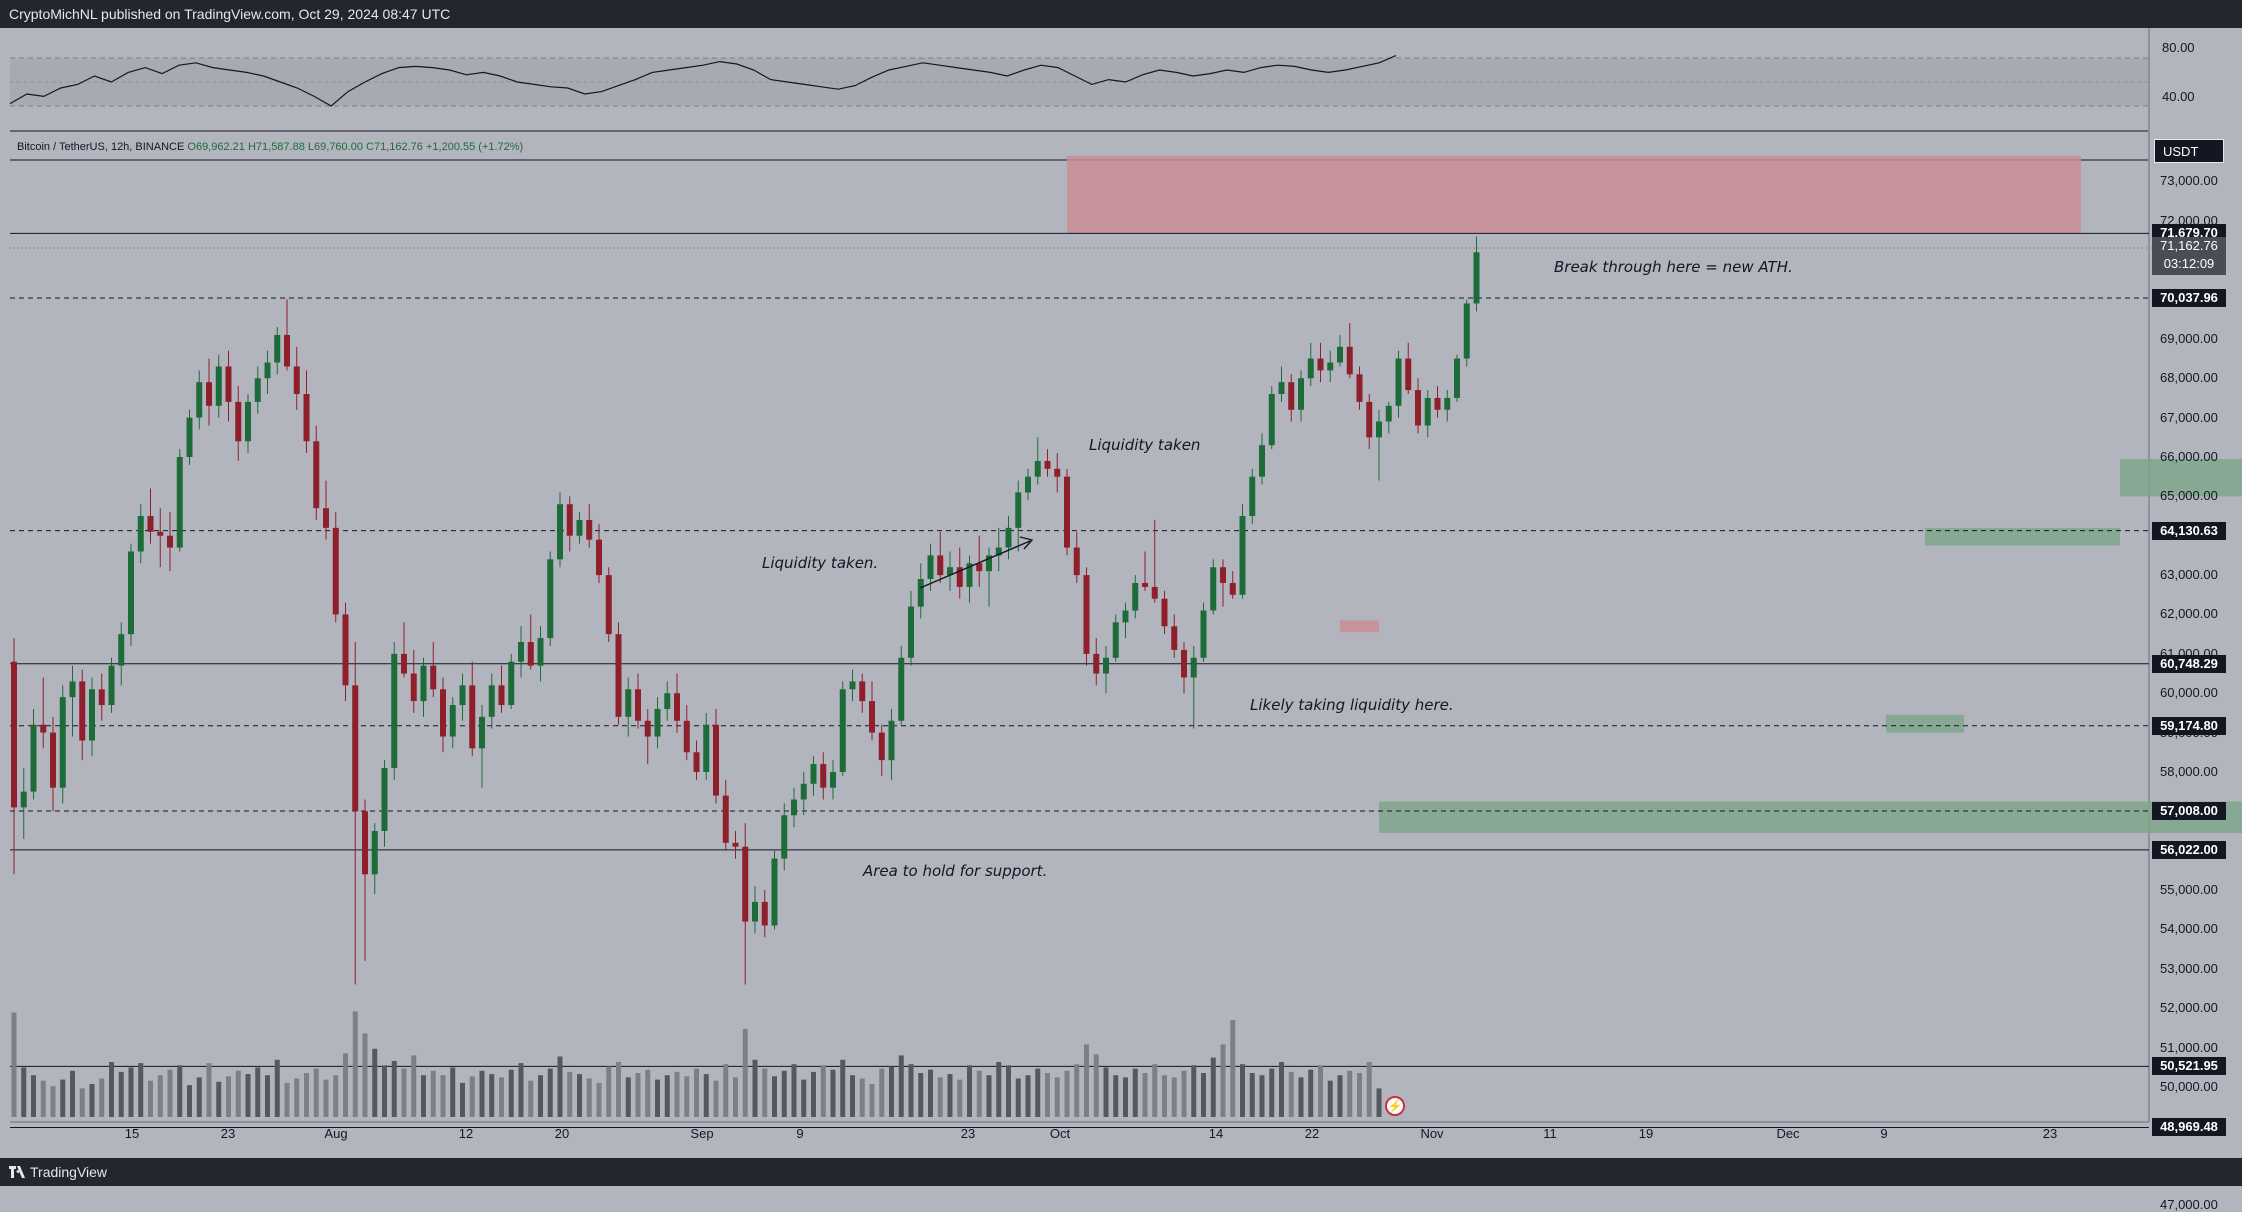  I want to click on level-tag-6: 56,022.00, so click(2189, 849).